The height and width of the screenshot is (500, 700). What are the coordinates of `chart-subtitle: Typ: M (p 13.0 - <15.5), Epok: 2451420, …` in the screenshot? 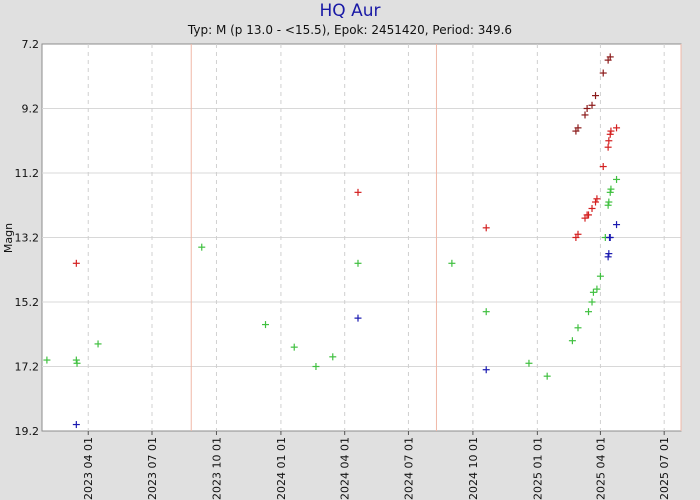 It's located at (350, 30).